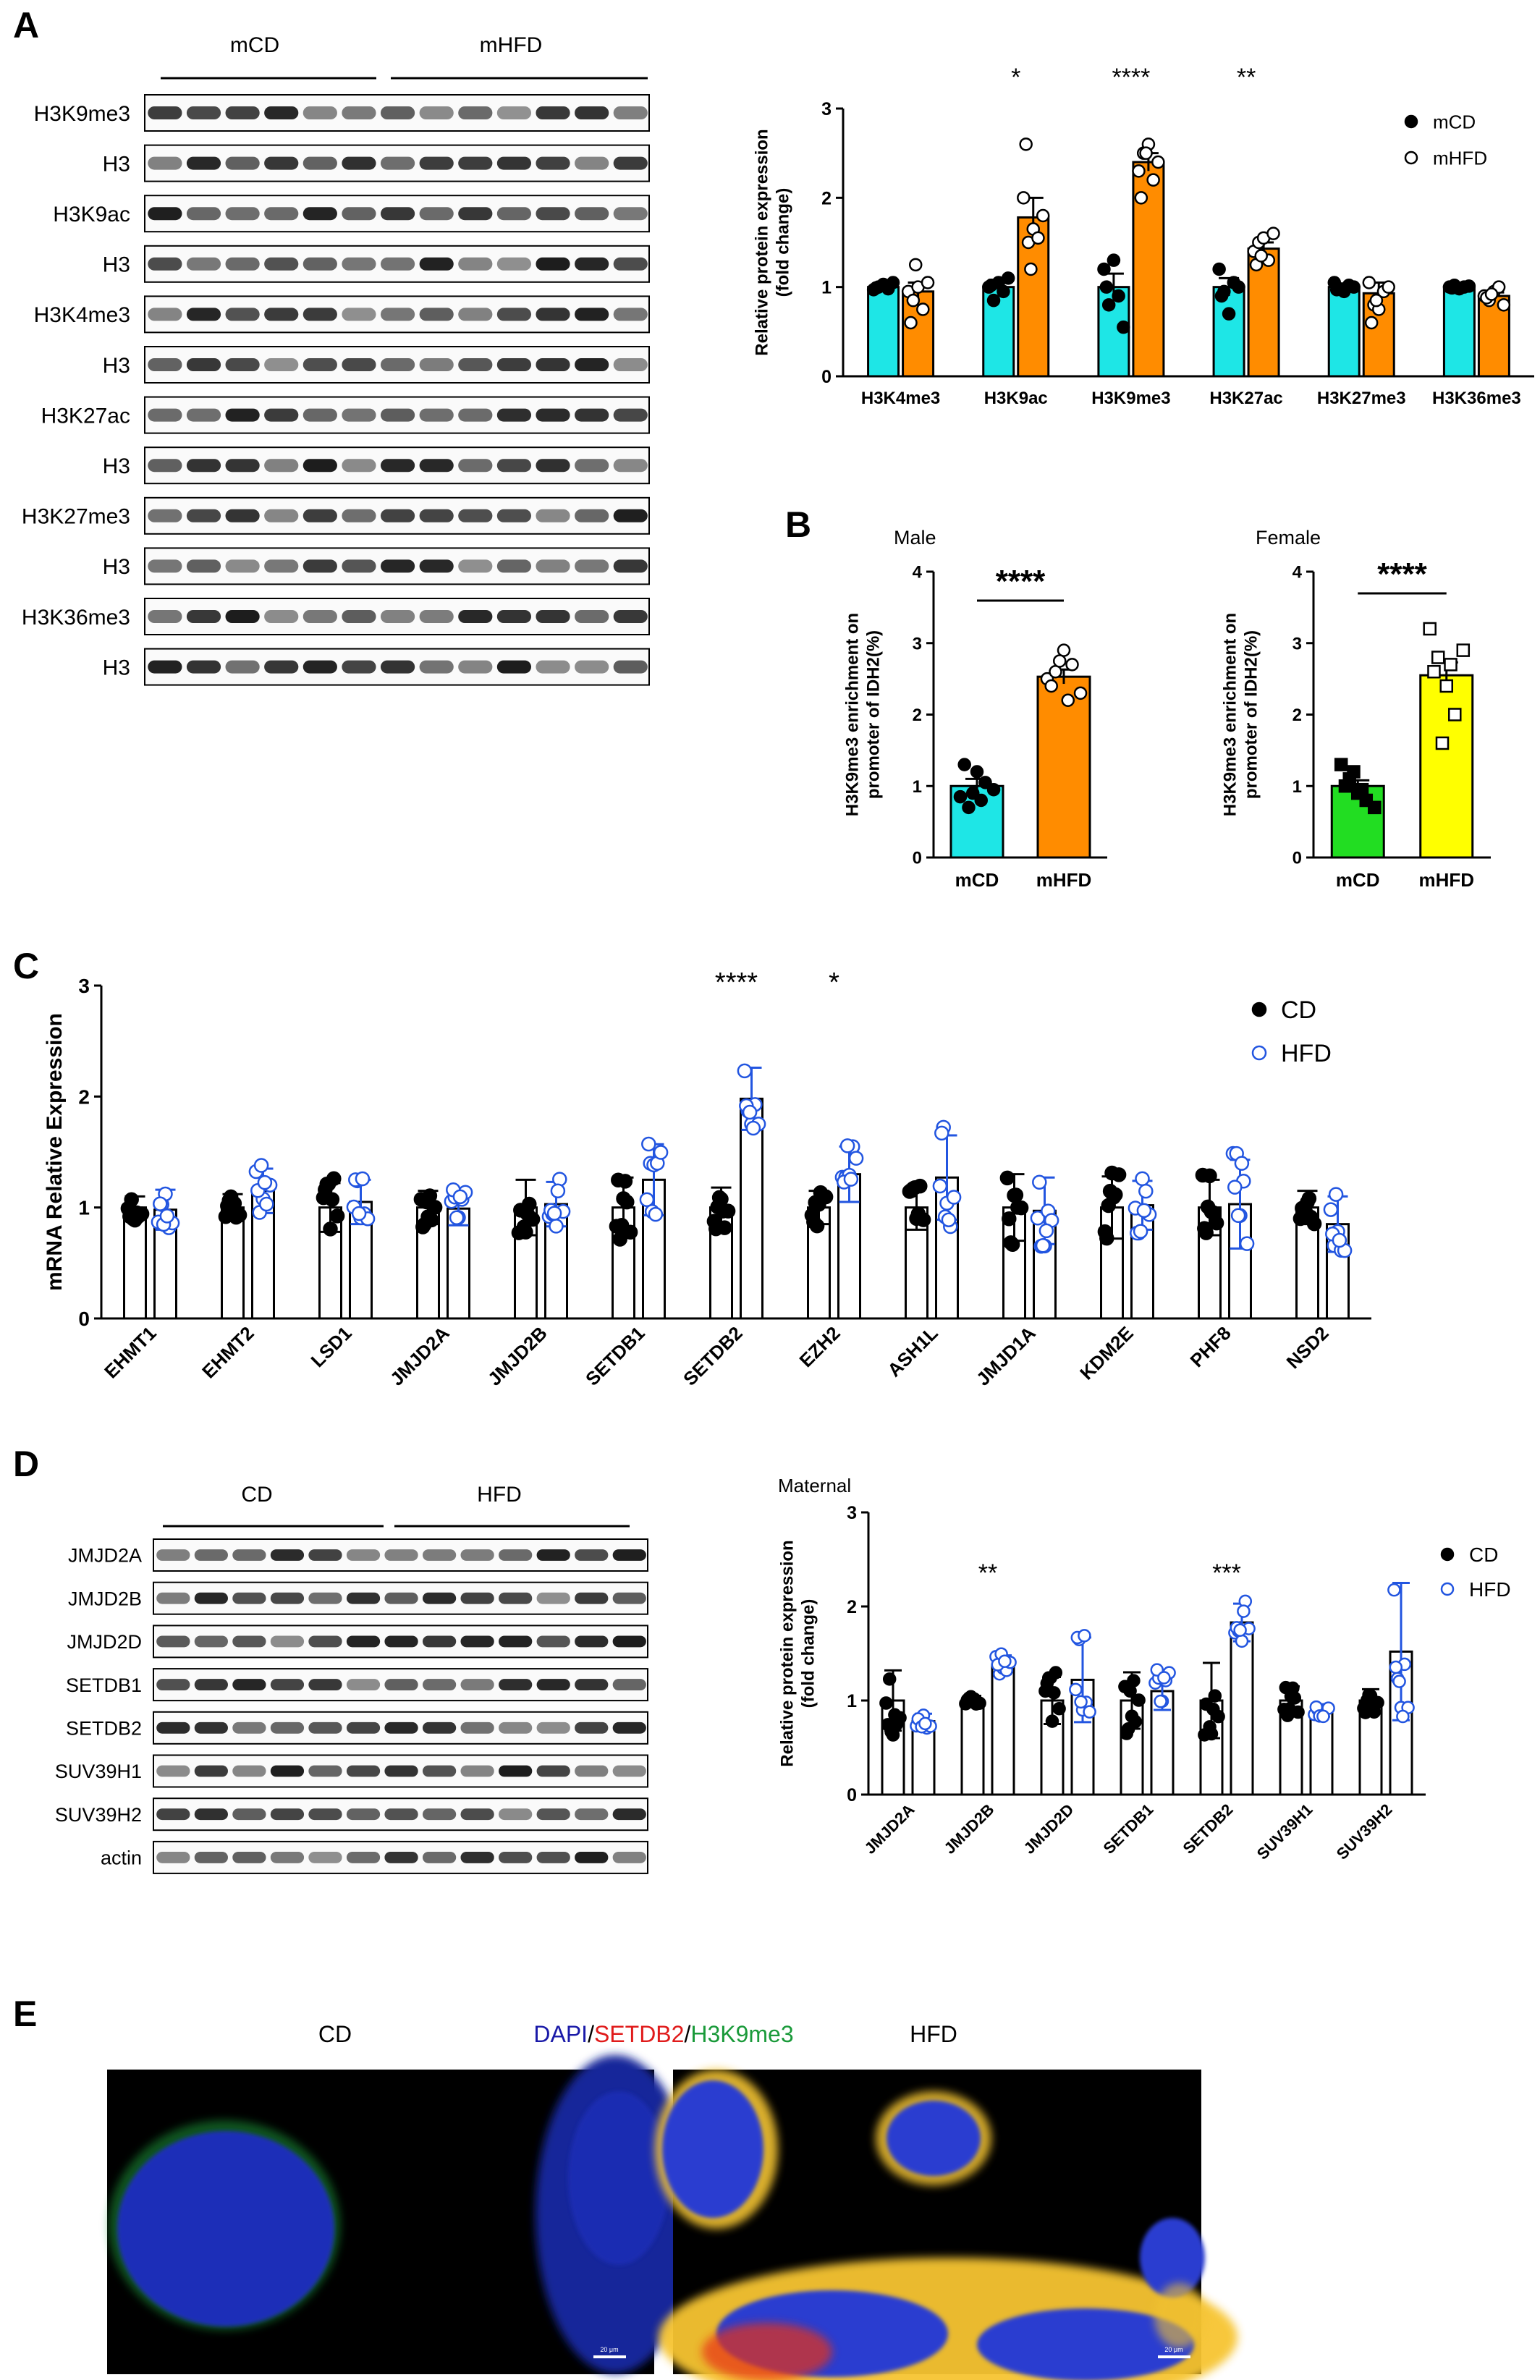 The height and width of the screenshot is (2380, 1540). I want to click on legend-label: HFD, so click(1490, 1590).